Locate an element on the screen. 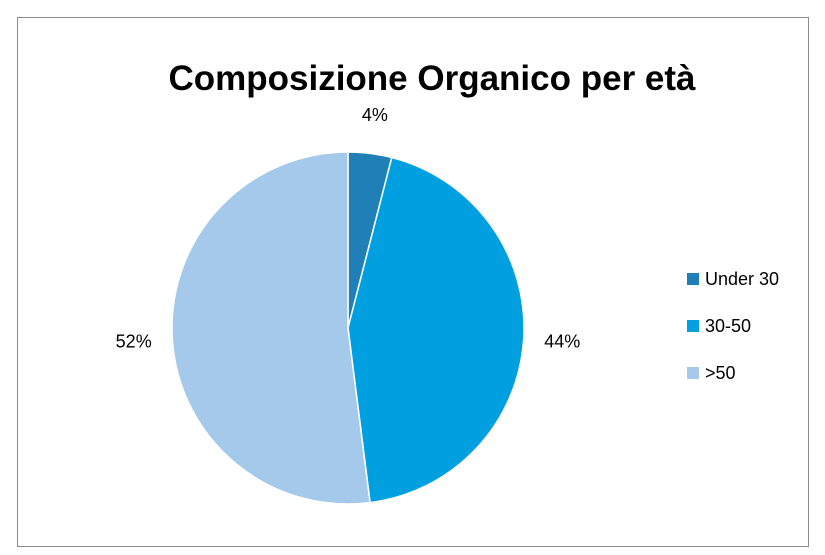 The image size is (825, 555). legend-label-under-30: Under 30 is located at coordinates (742, 279).